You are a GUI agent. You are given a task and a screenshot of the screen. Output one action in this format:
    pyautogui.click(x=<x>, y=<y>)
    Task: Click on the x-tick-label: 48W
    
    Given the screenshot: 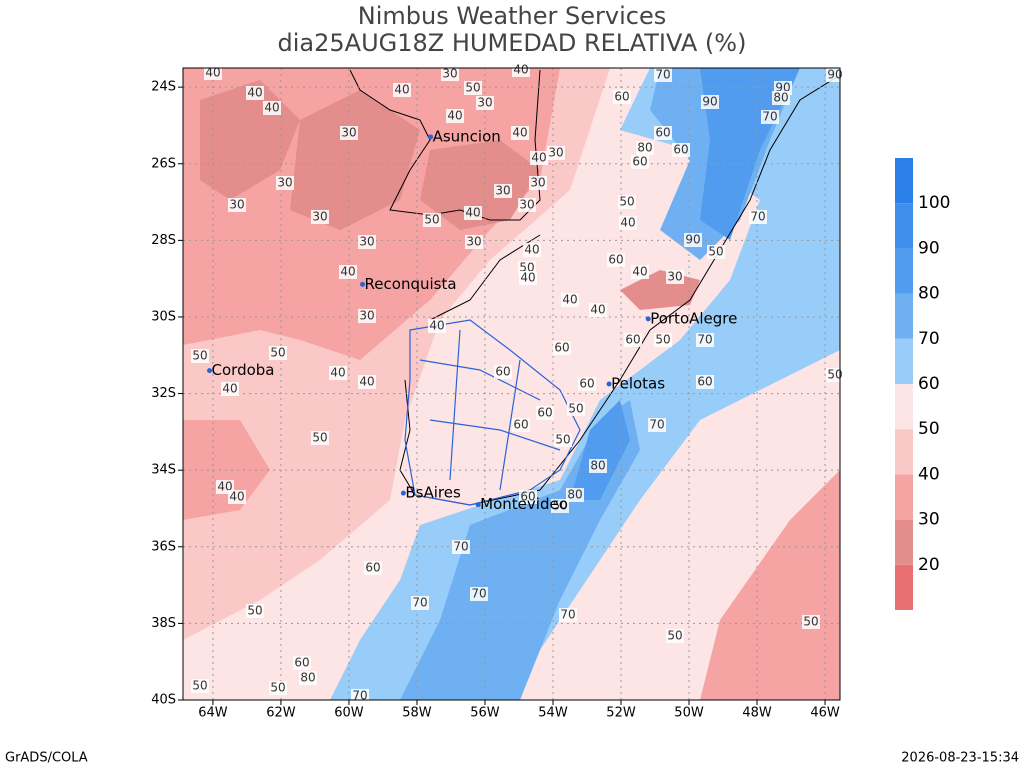 What is the action you would take?
    pyautogui.click(x=757, y=713)
    